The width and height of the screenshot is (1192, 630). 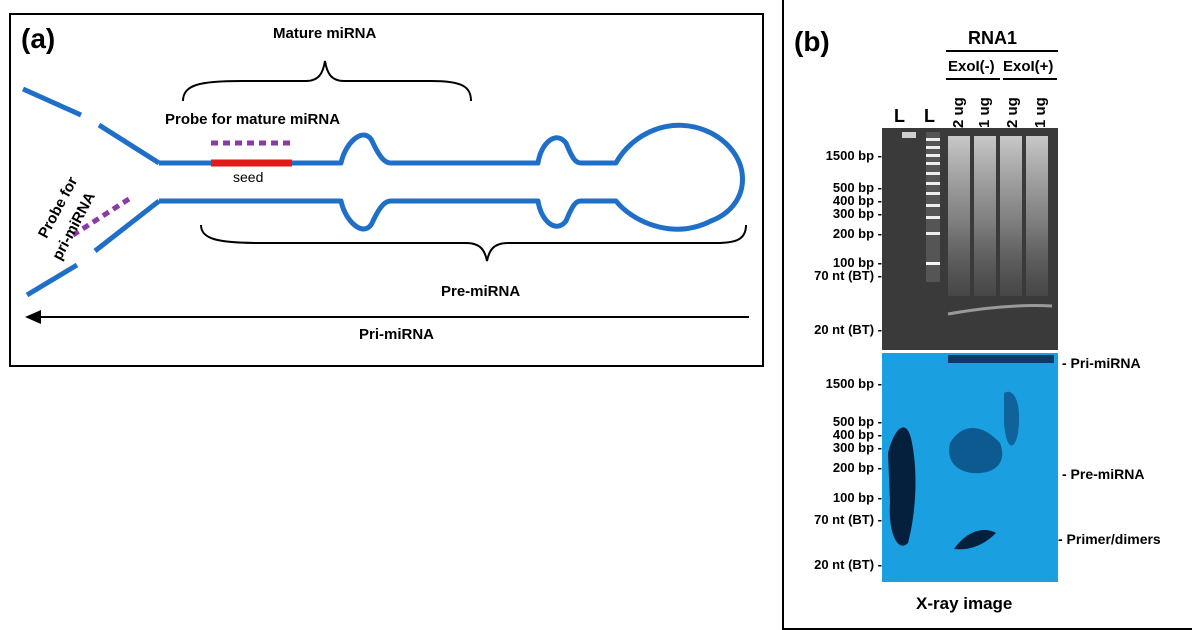 I want to click on lane-label-5: 2 ug, so click(x=1012, y=112).